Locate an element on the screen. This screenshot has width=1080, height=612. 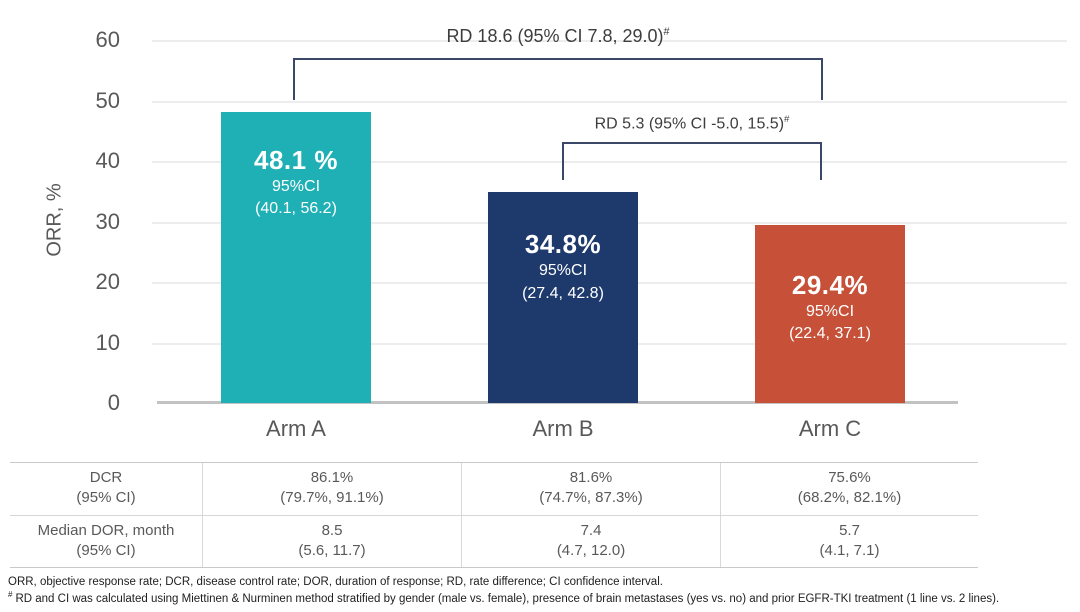
y-tick-30: 30 is located at coordinates (107, 221).